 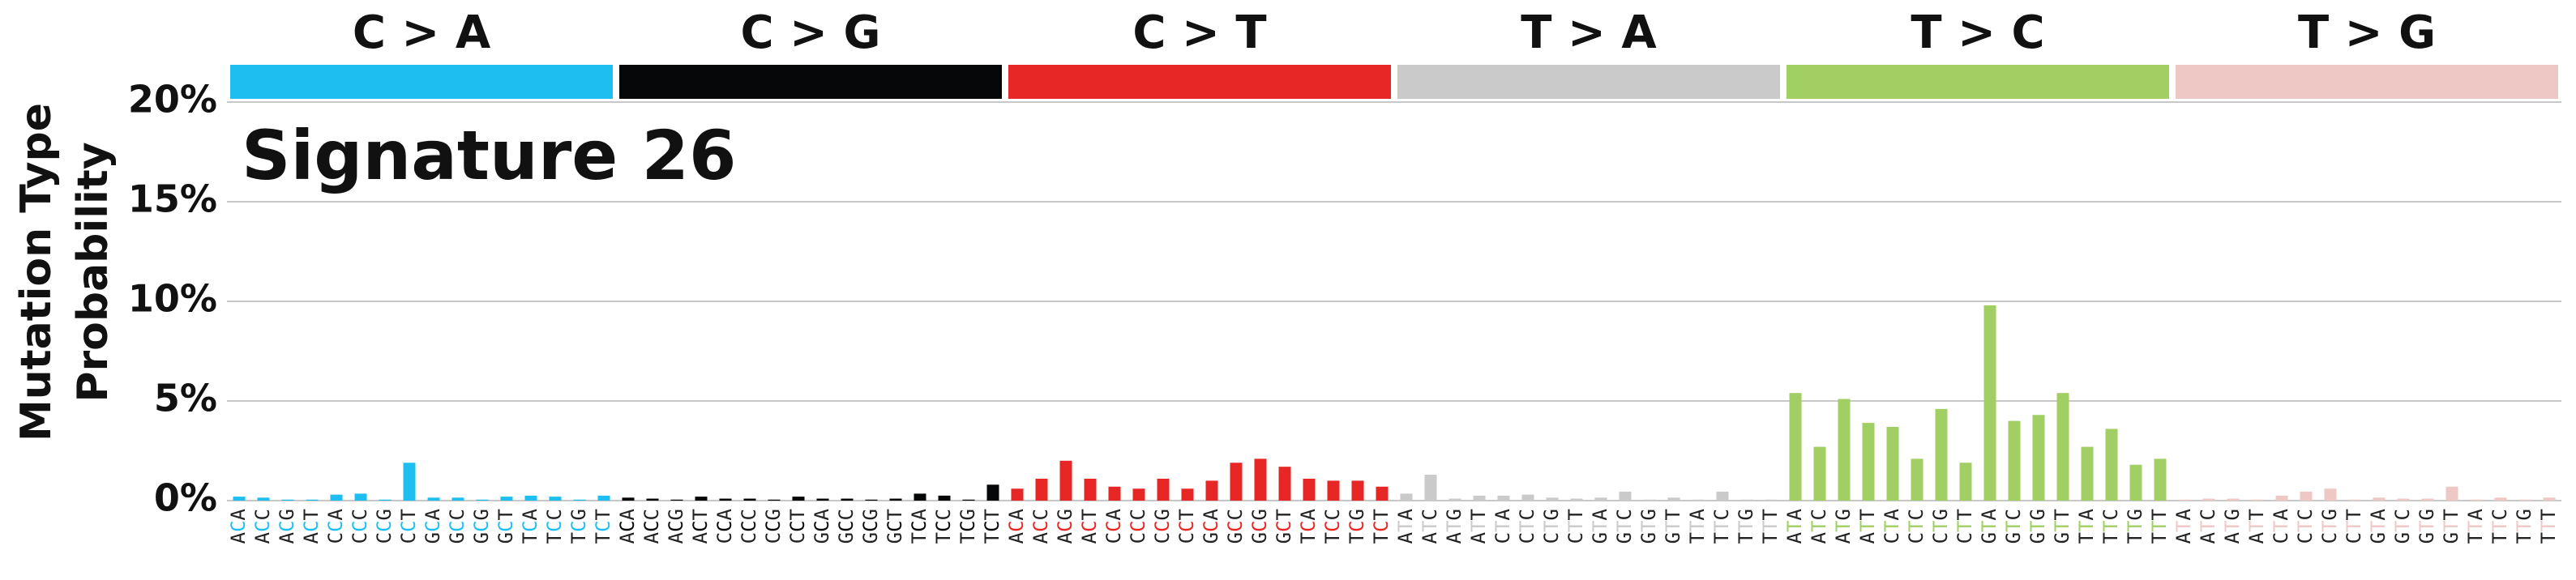 I want to click on x-tick-label: ATC, so click(x=2208, y=526).